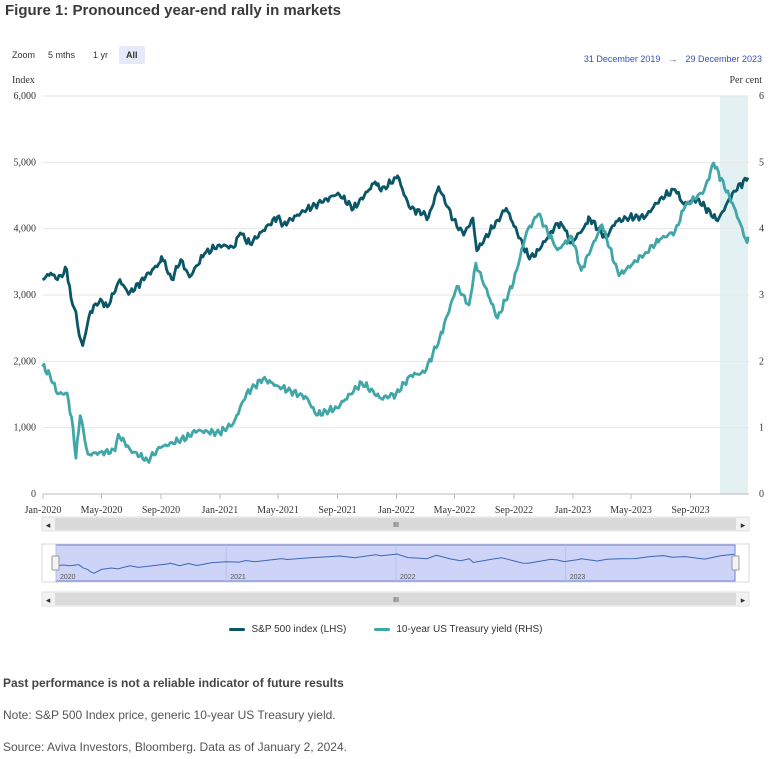  I want to click on legend-item-sp500: S&P 500 index (LHS), so click(287, 629).